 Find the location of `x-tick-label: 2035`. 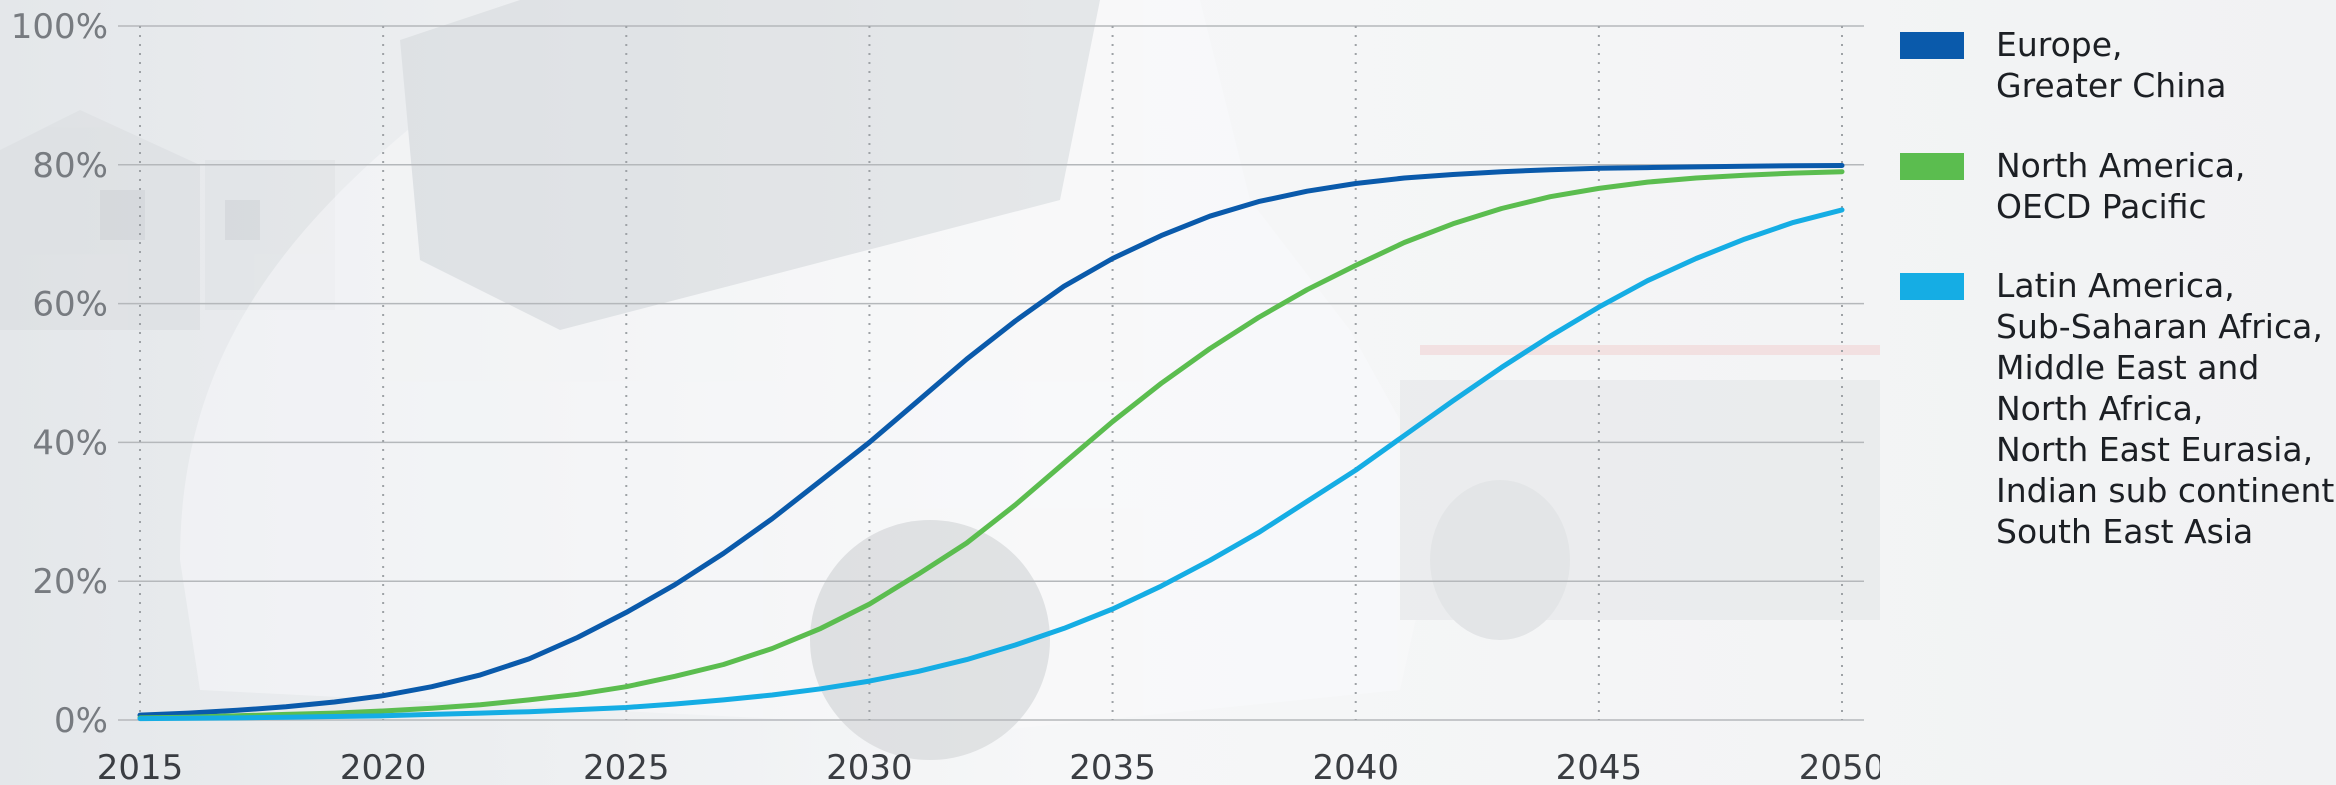

x-tick-label: 2035 is located at coordinates (1112, 766).